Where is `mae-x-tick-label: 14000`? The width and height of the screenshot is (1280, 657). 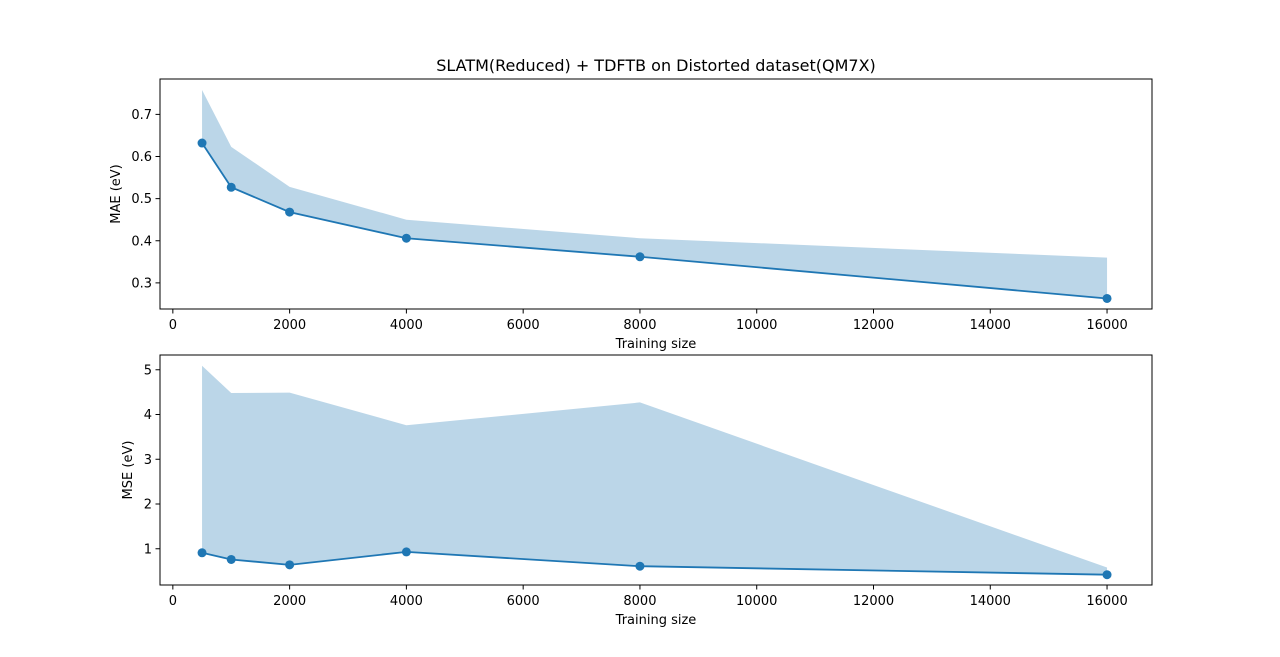 mae-x-tick-label: 14000 is located at coordinates (990, 325).